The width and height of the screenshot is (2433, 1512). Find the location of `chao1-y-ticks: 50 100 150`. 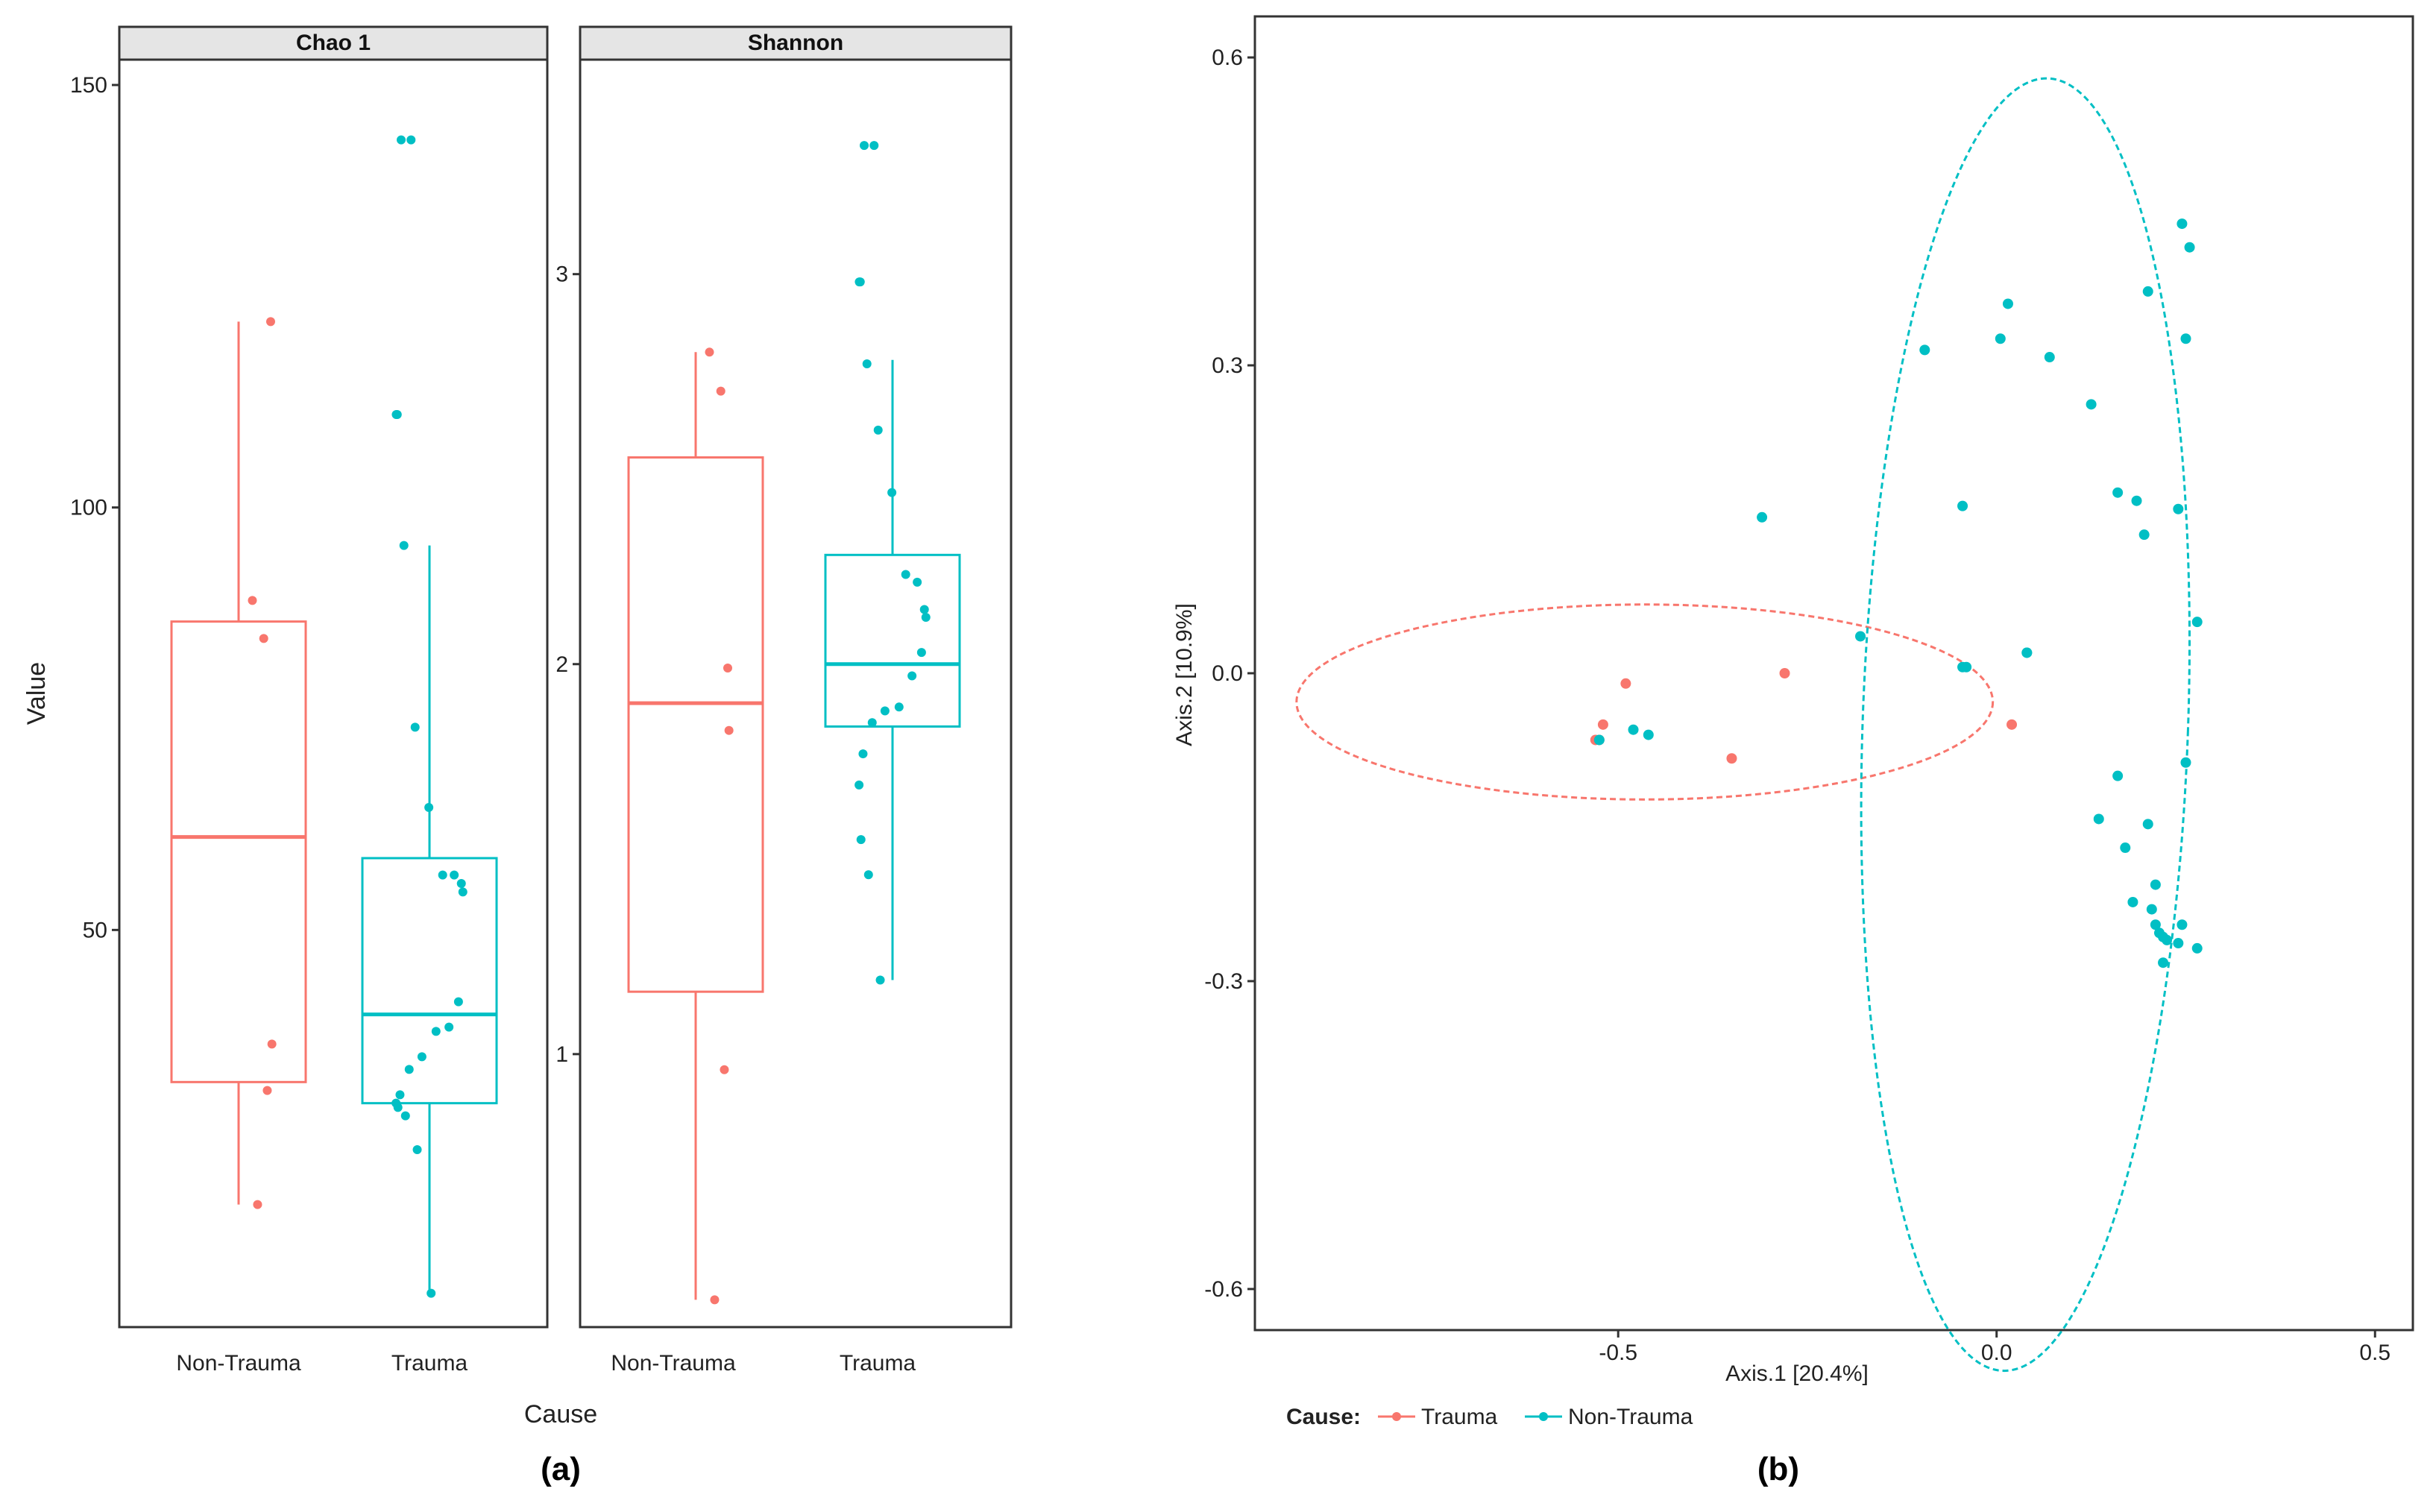

chao1-y-ticks: 50 100 150 is located at coordinates (94, 507).